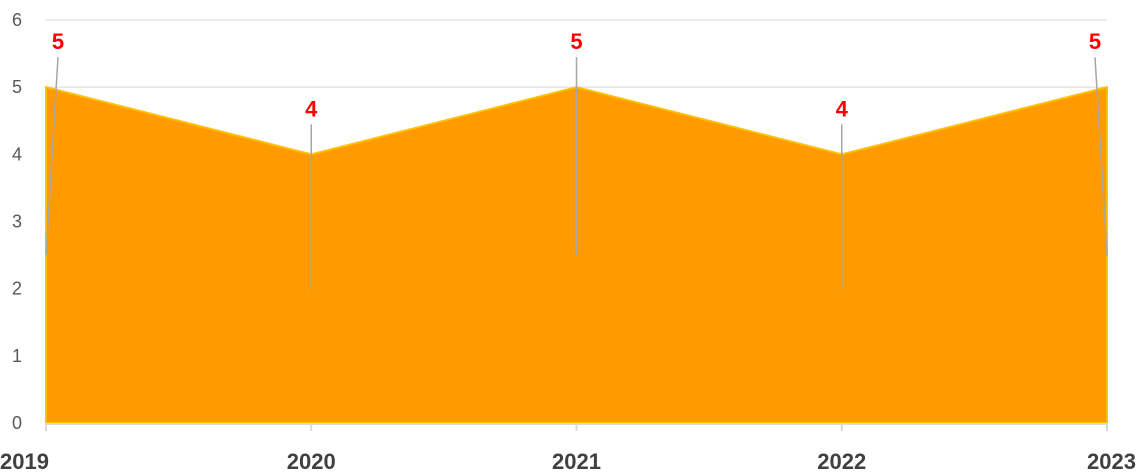 This screenshot has width=1138, height=473. I want to click on data-label-2019: 5, so click(58, 41).